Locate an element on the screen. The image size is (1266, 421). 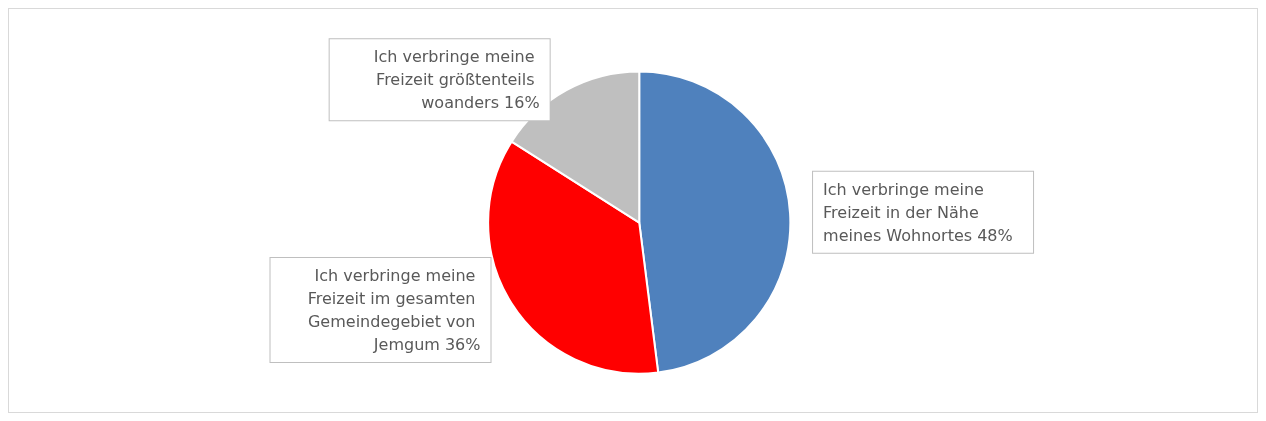
slice-label: Ich verbringe meine Freizeit größtenteils woanders 16% is located at coordinates (456, 80).